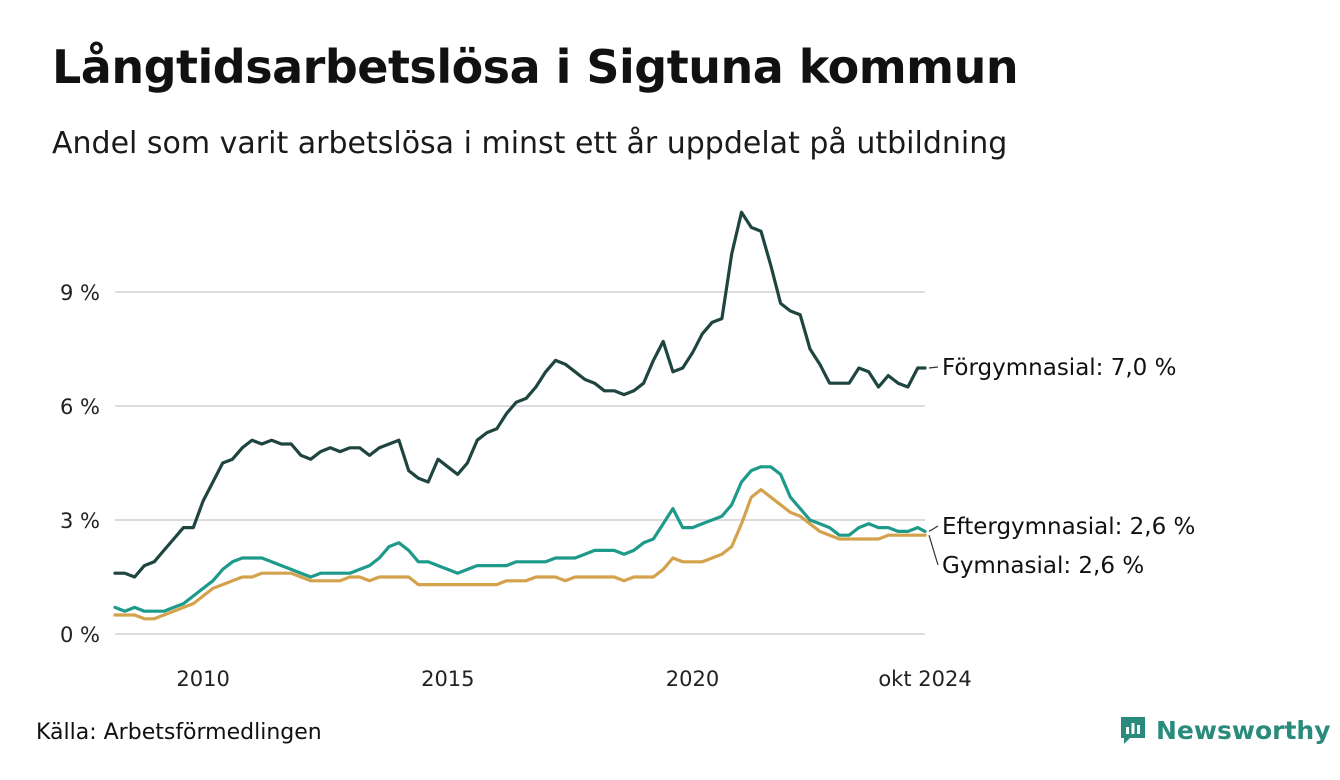 This screenshot has height=780, width=1340. What do you see at coordinates (924, 679) in the screenshot?
I see `x-tick-label: okt 2024` at bounding box center [924, 679].